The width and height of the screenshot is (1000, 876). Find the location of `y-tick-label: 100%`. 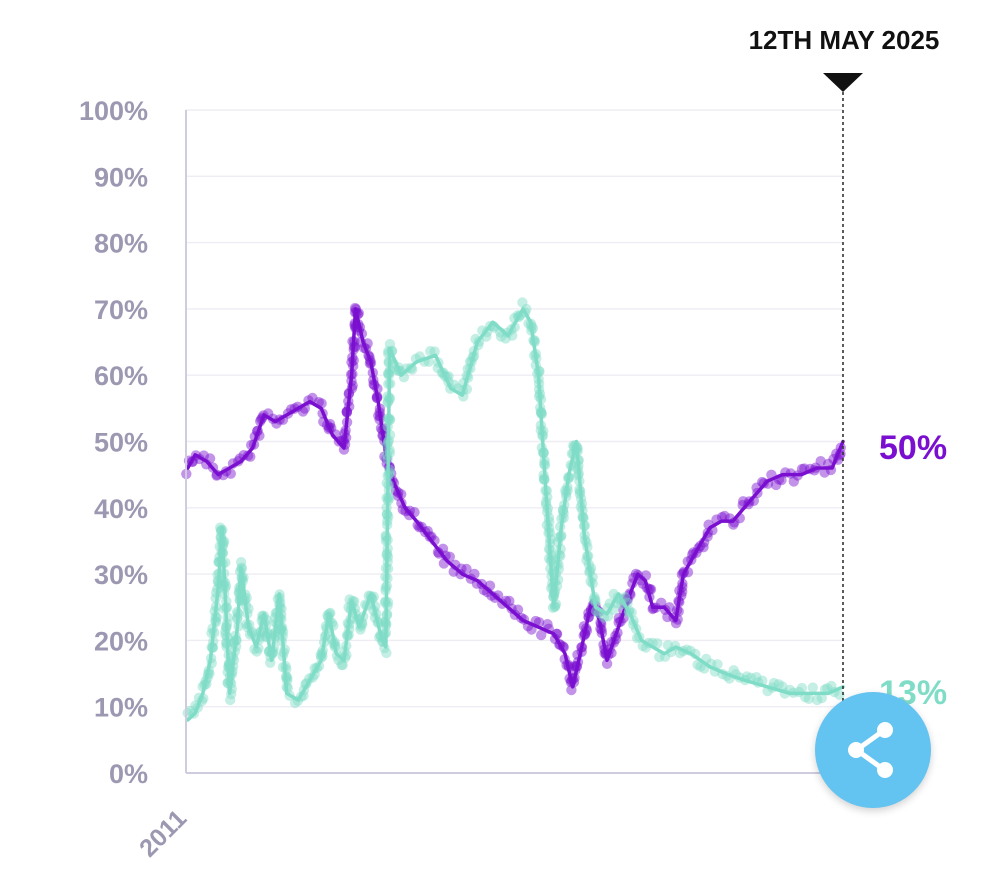

y-tick-label: 100% is located at coordinates (113, 111).